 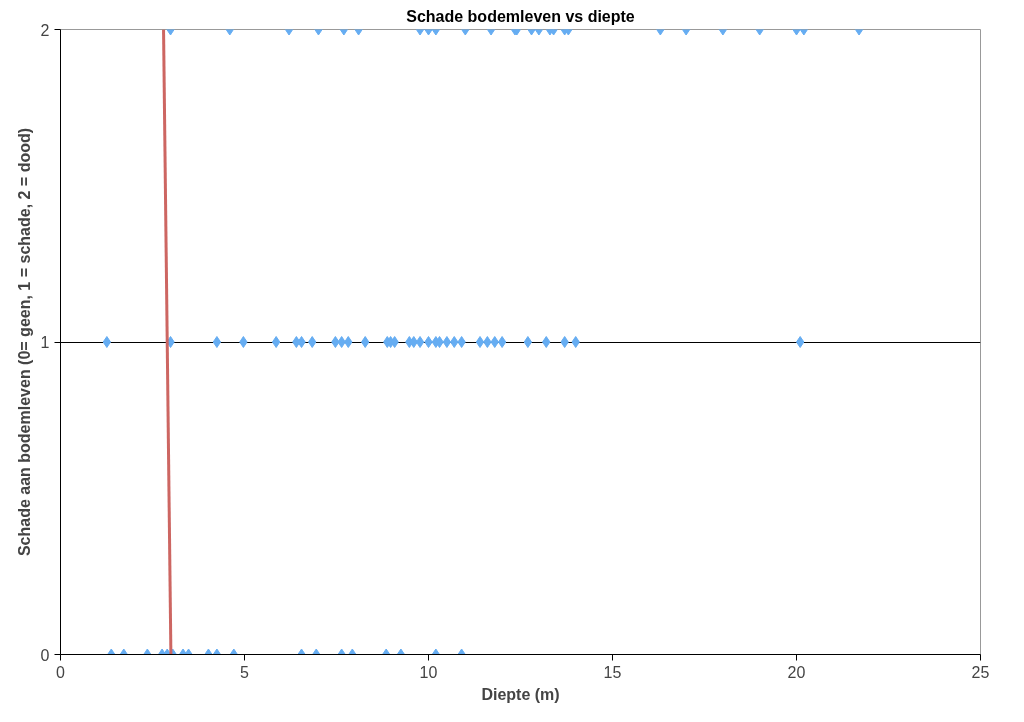 What do you see at coordinates (428, 672) in the screenshot?
I see `x-tick-label: 10` at bounding box center [428, 672].